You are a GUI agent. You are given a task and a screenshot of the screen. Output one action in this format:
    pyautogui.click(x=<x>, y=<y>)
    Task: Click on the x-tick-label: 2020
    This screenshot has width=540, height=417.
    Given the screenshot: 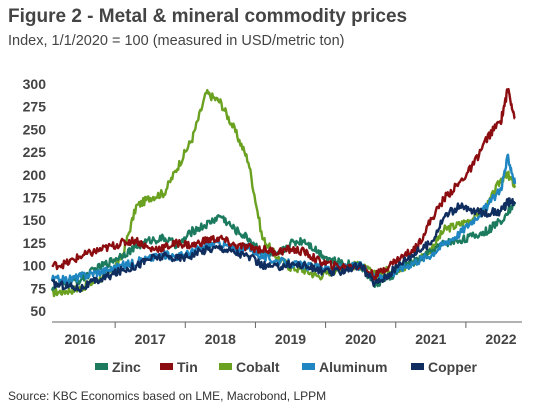 What is the action you would take?
    pyautogui.click(x=360, y=339)
    